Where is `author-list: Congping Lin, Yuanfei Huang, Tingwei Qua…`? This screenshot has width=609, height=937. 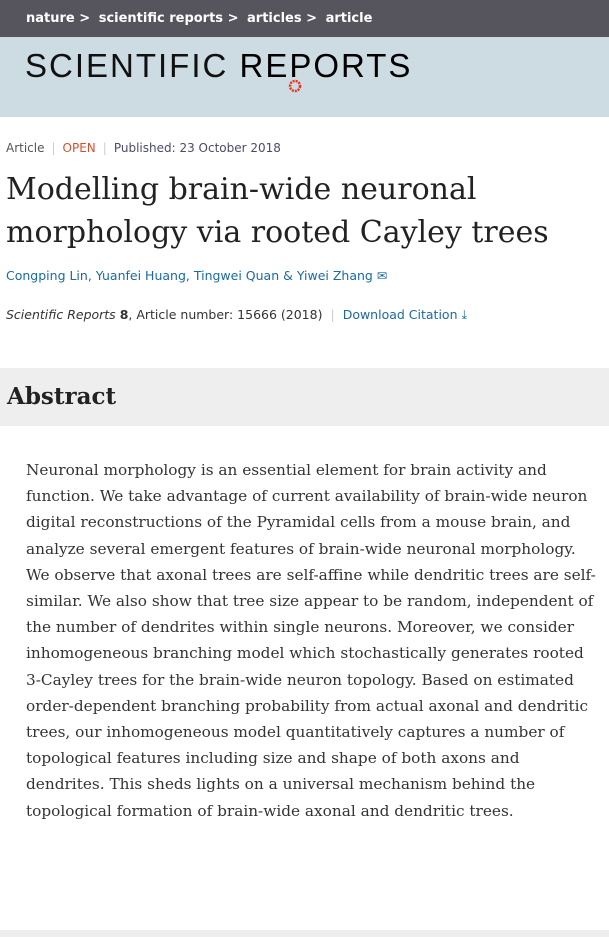
author-list: Congping Lin, Yuanfei Huang, Tingwei Qua… is located at coordinates (197, 275).